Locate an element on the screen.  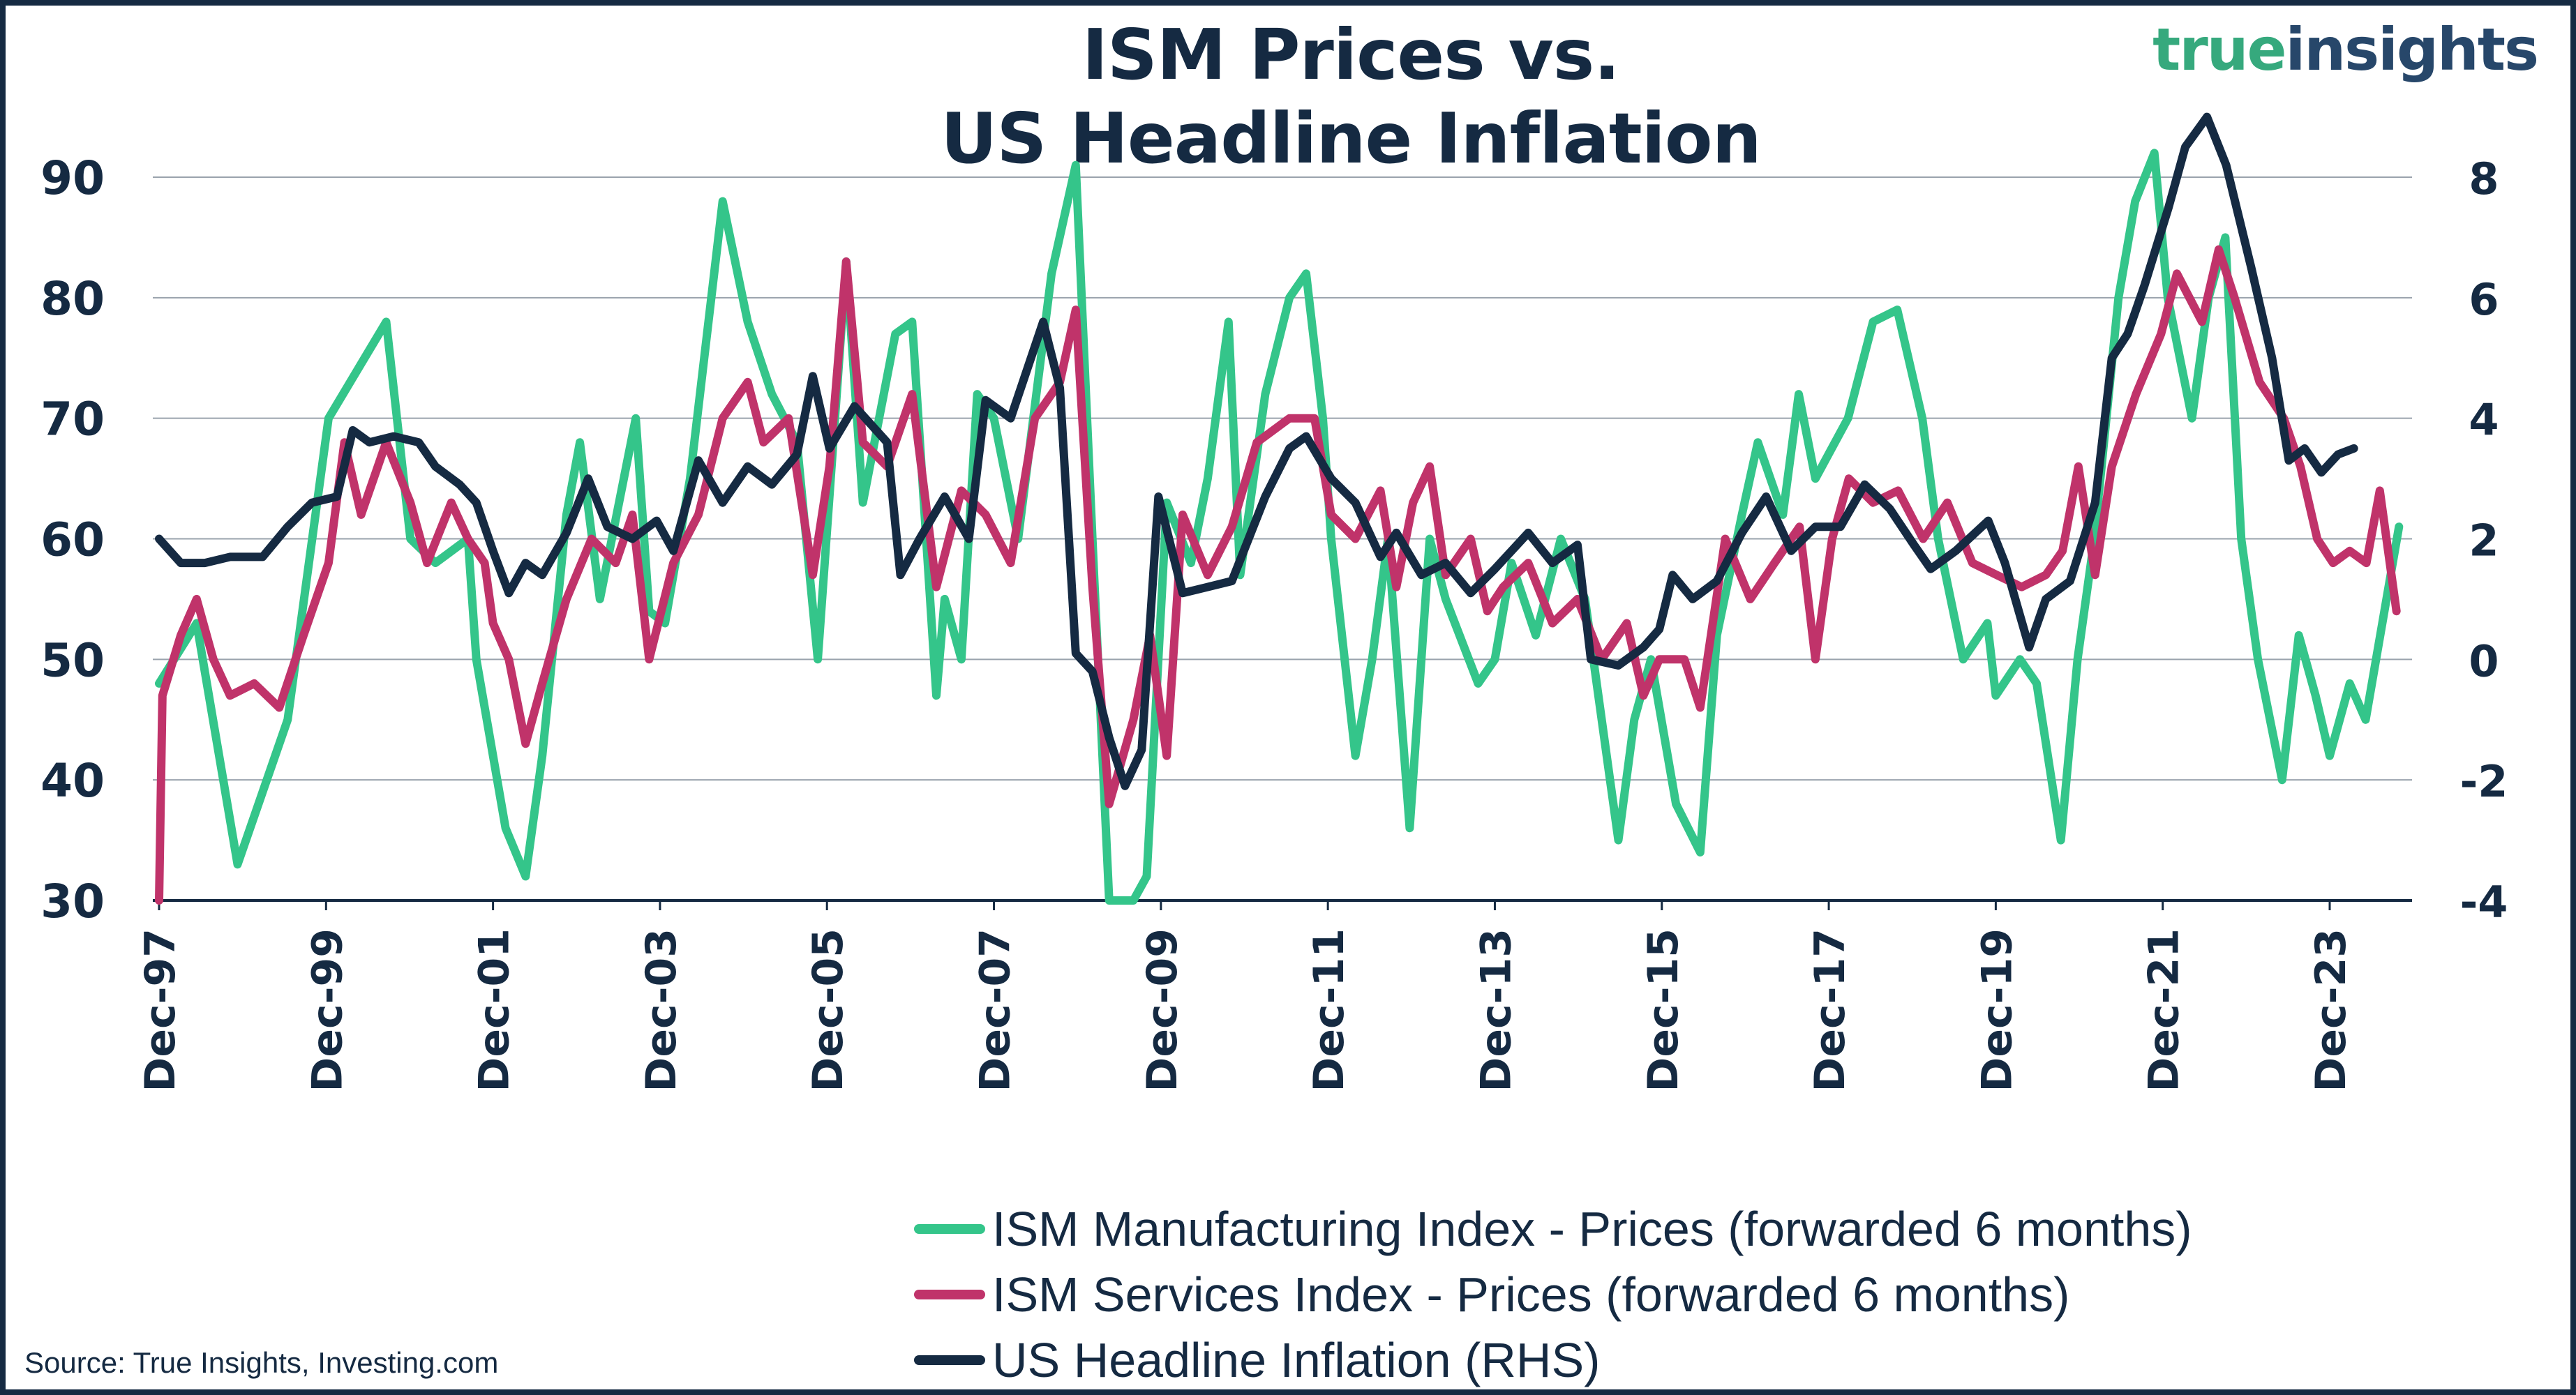
logo-word-insights: insights is located at coordinates (2412, 49).